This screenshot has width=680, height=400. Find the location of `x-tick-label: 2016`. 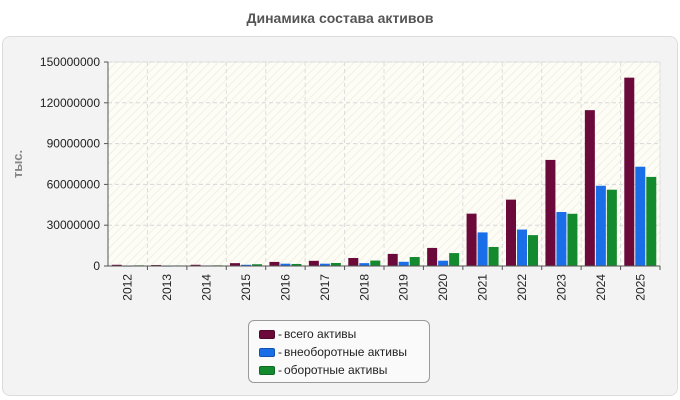

x-tick-label: 2016 is located at coordinates (285, 287).